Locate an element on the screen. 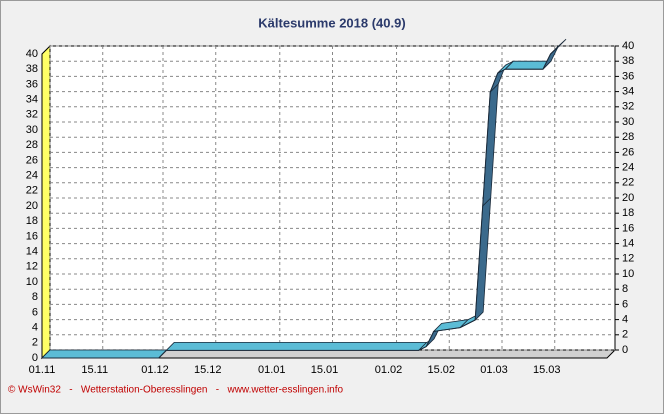  y2-tick-label: 6 is located at coordinates (625, 304).